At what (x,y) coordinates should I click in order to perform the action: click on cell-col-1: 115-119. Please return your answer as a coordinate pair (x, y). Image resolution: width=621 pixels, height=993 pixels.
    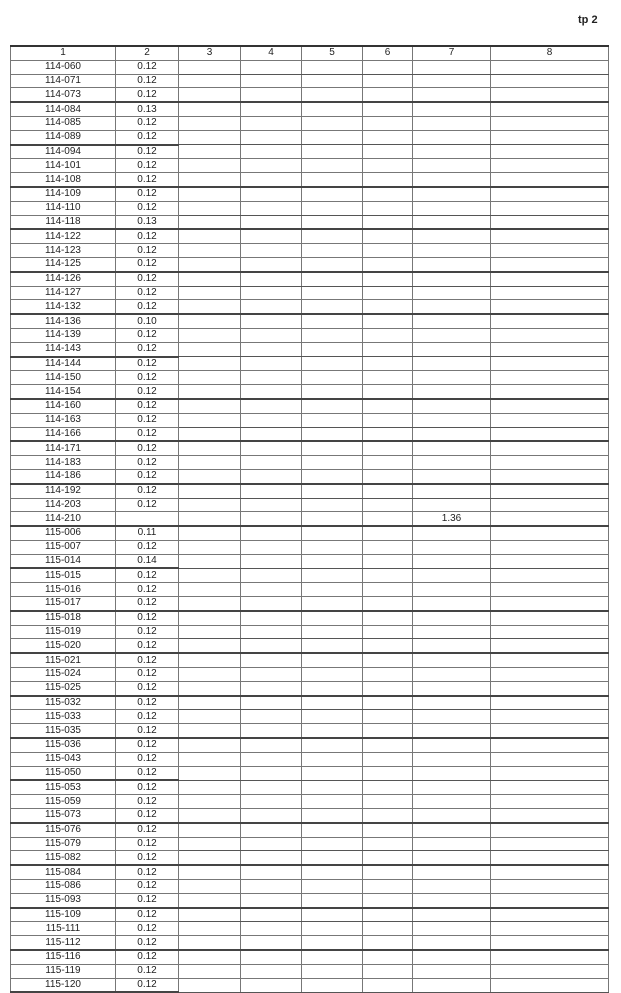
    Looking at the image, I should click on (63, 971).